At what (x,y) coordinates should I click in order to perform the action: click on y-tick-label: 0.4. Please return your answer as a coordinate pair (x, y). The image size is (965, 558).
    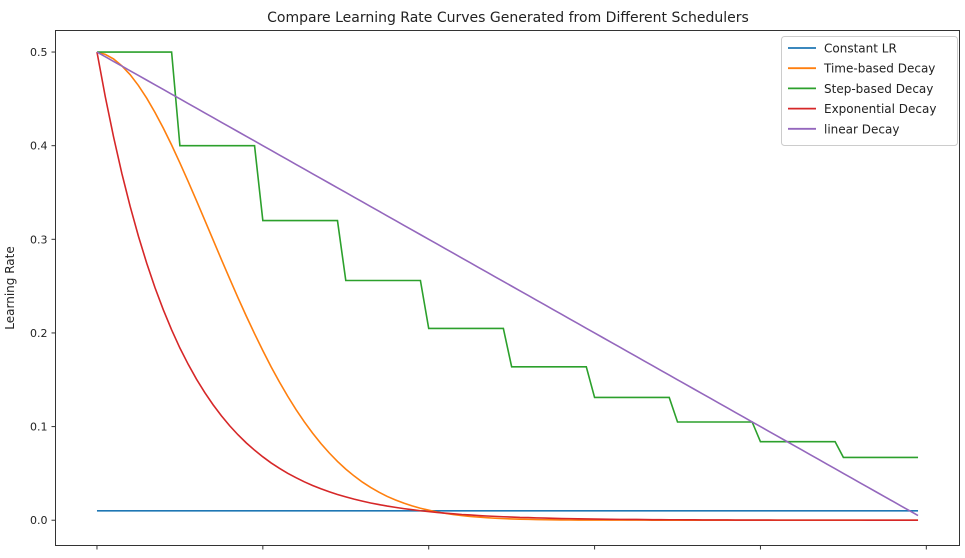
    Looking at the image, I should click on (39, 146).